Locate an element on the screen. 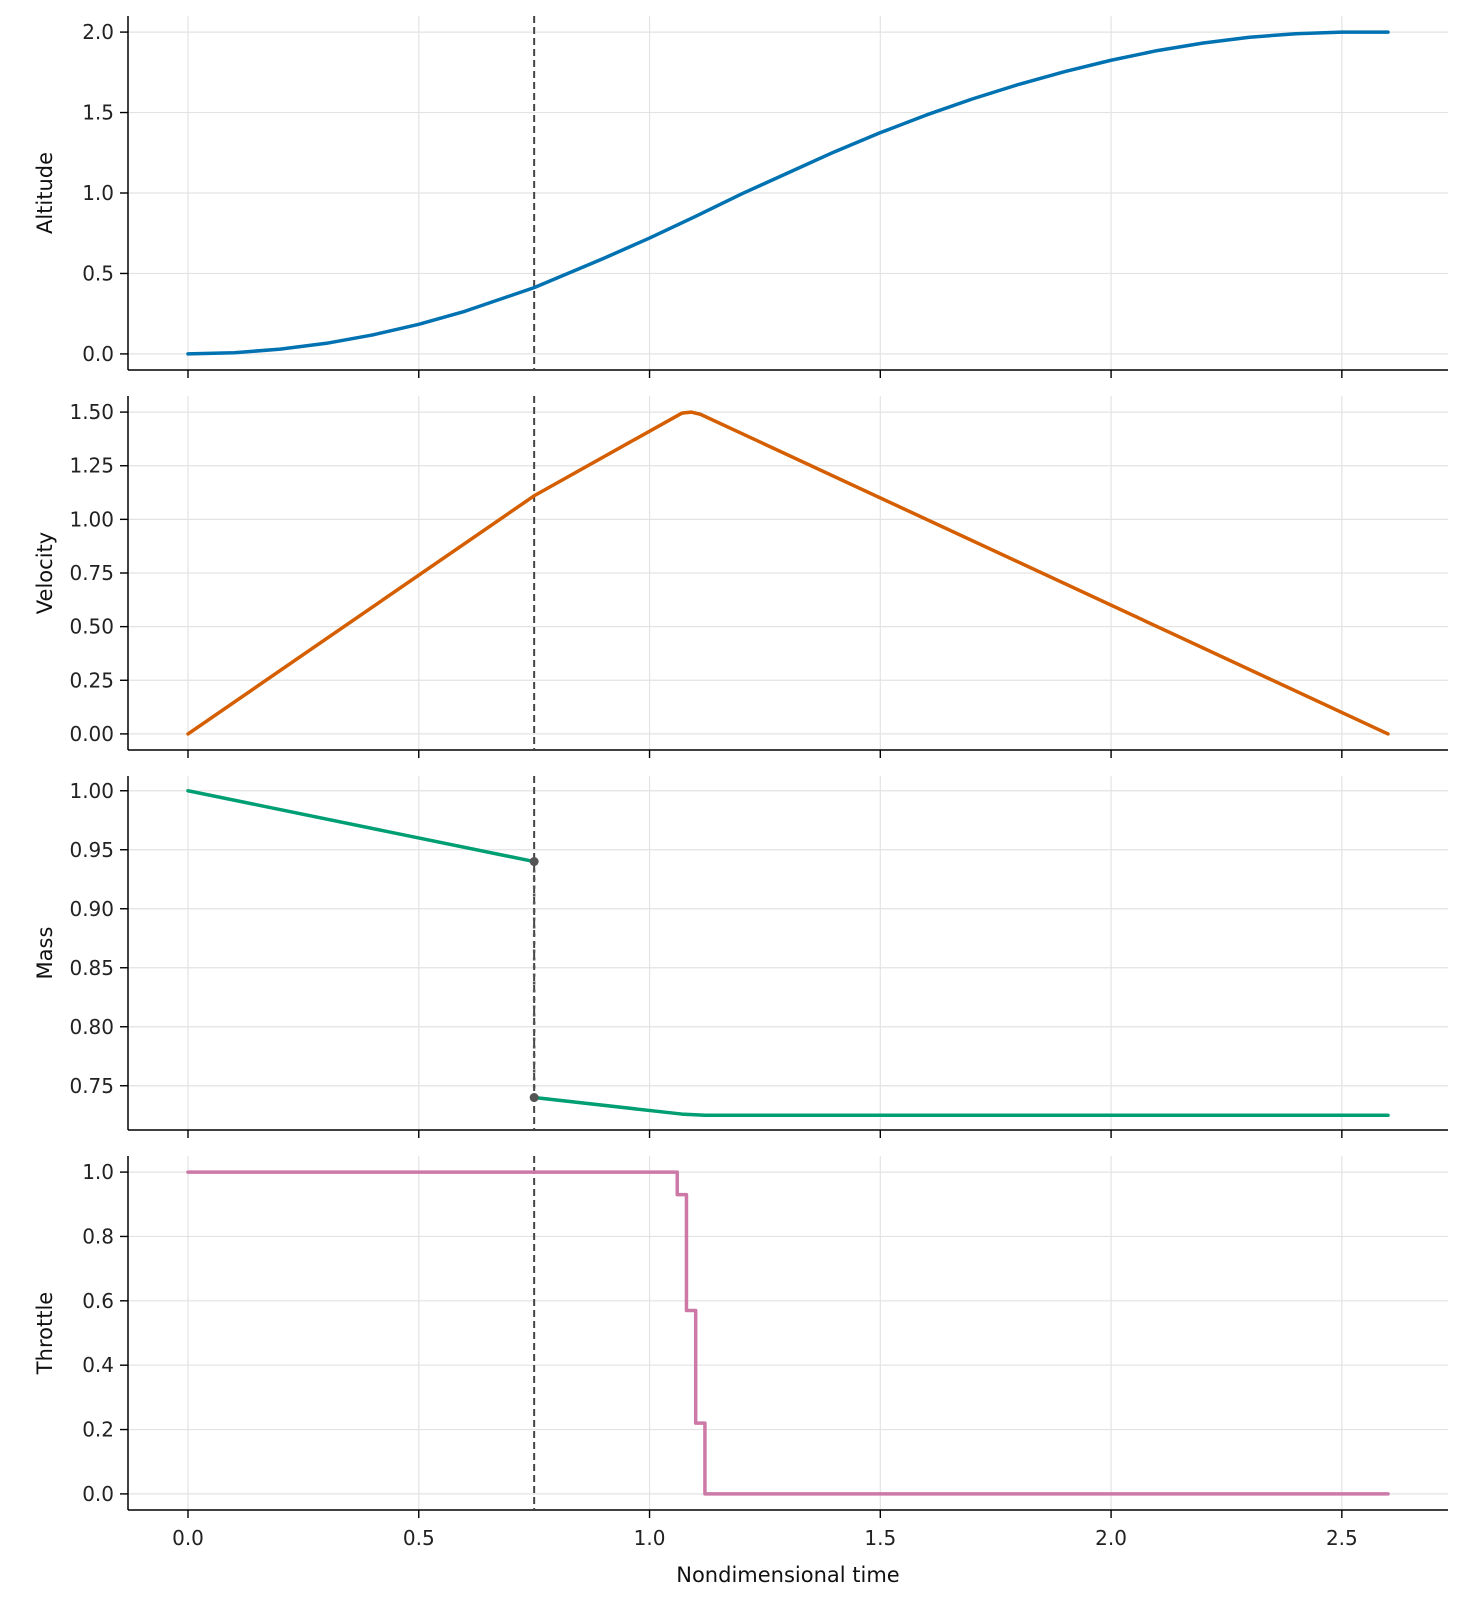  y-tick-label: 0.90 is located at coordinates (91, 909).